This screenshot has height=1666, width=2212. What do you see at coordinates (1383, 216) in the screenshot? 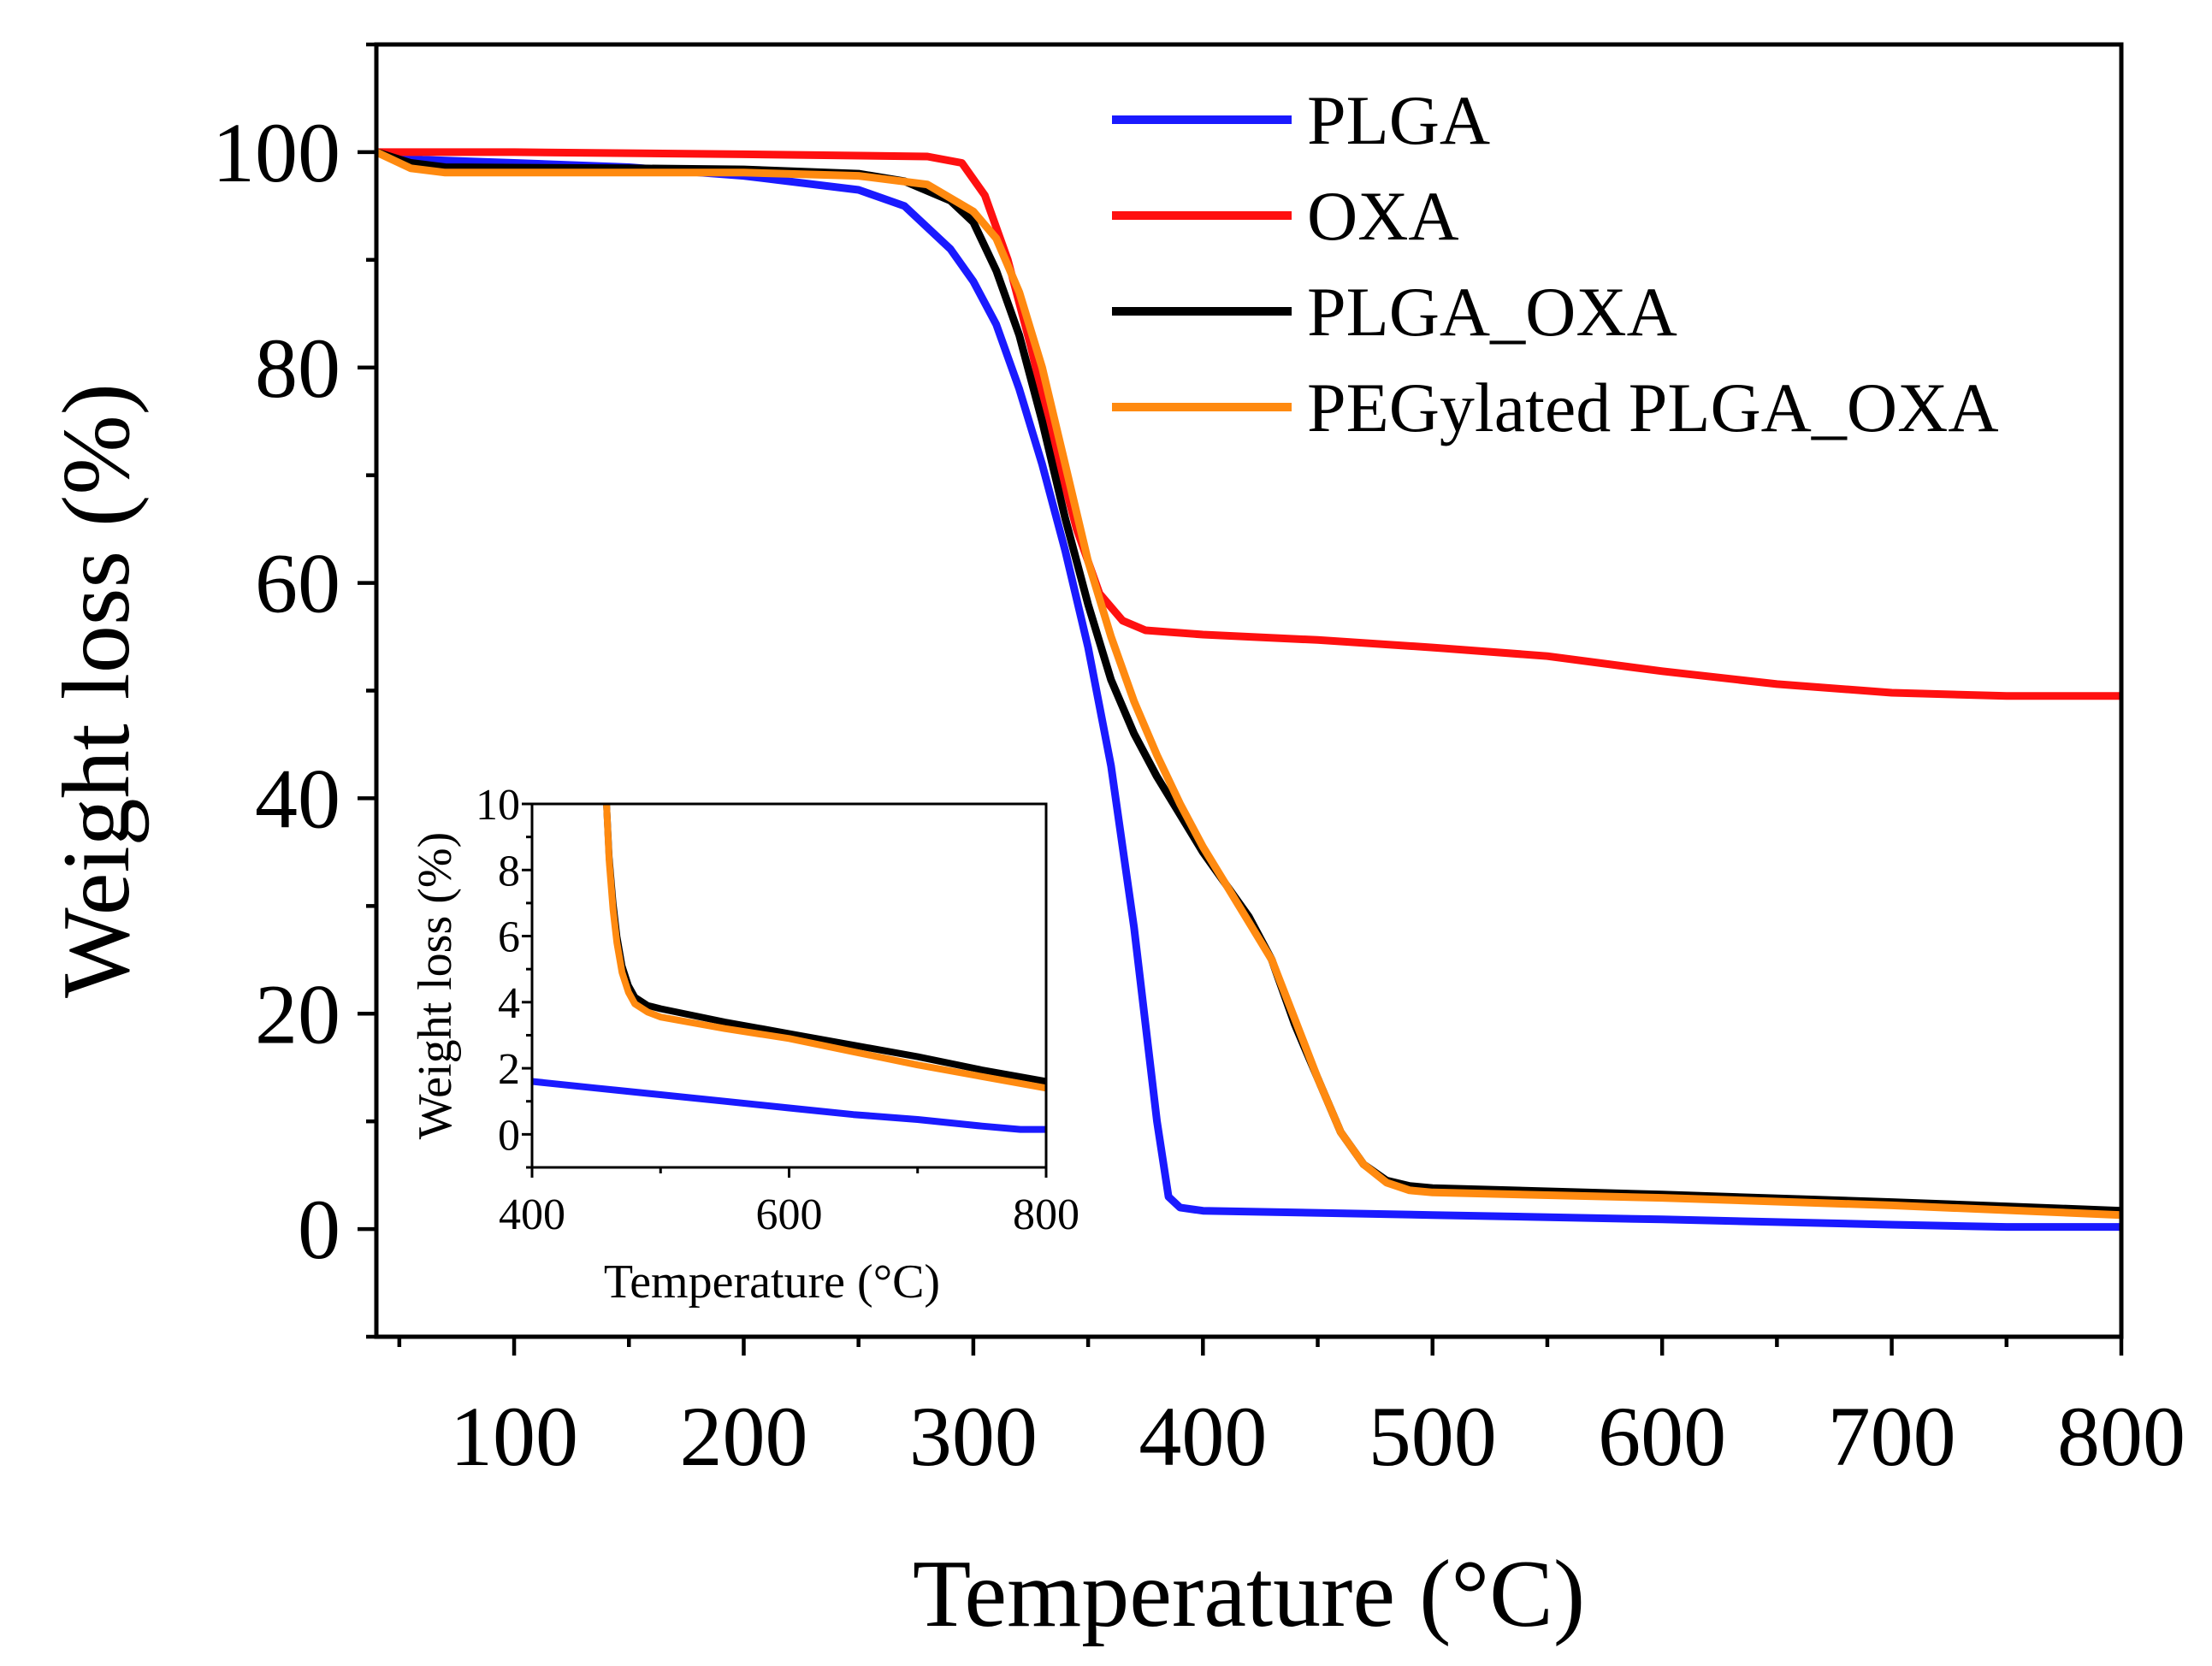
I see `legend-label: OXA` at bounding box center [1383, 216].